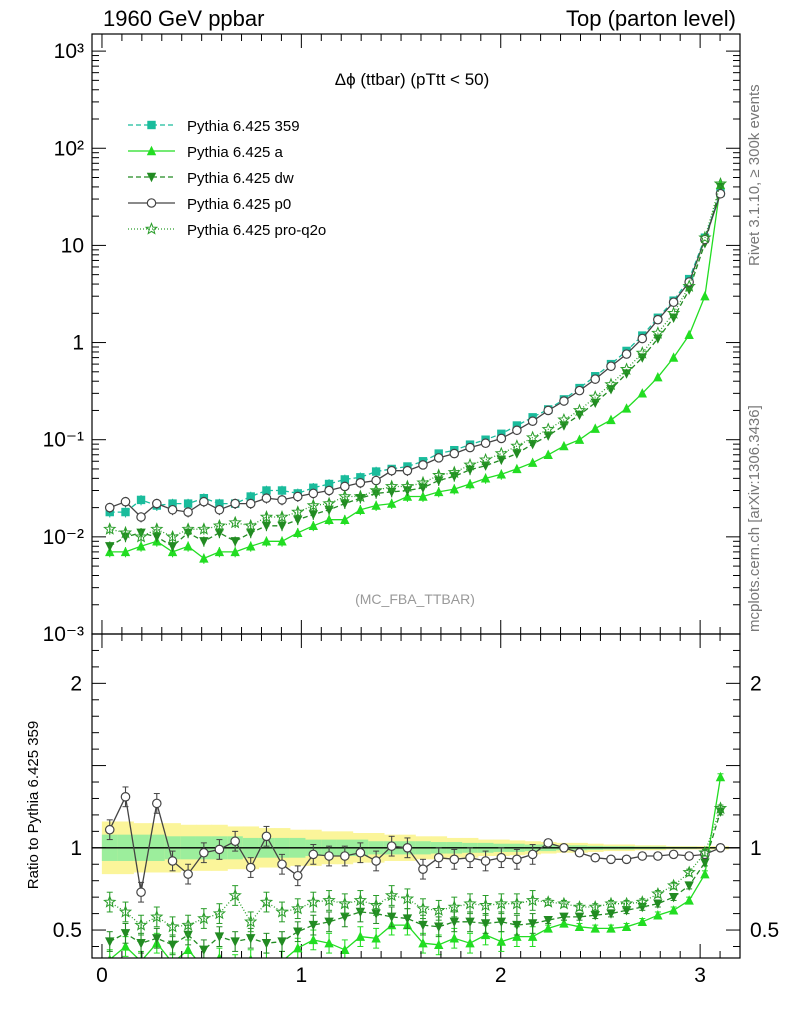 Image resolution: width=786 pixels, height=1024 pixels. Describe the element at coordinates (151, 228) in the screenshot. I see `legend-marker-proq2o` at that location.